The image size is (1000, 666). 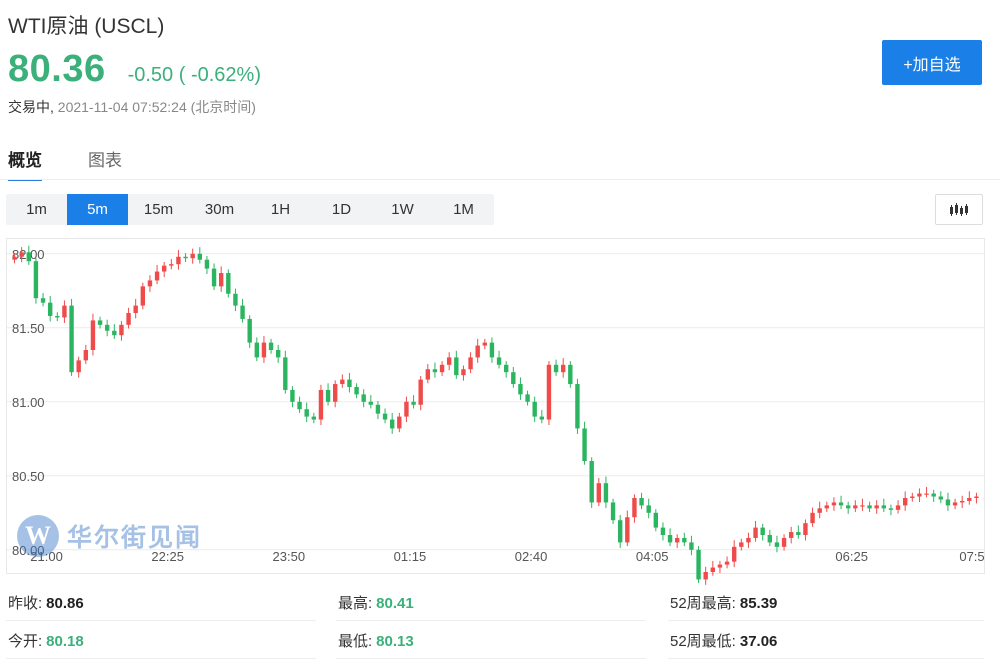 I want to click on stat-value: 80.18, so click(x=65, y=641).